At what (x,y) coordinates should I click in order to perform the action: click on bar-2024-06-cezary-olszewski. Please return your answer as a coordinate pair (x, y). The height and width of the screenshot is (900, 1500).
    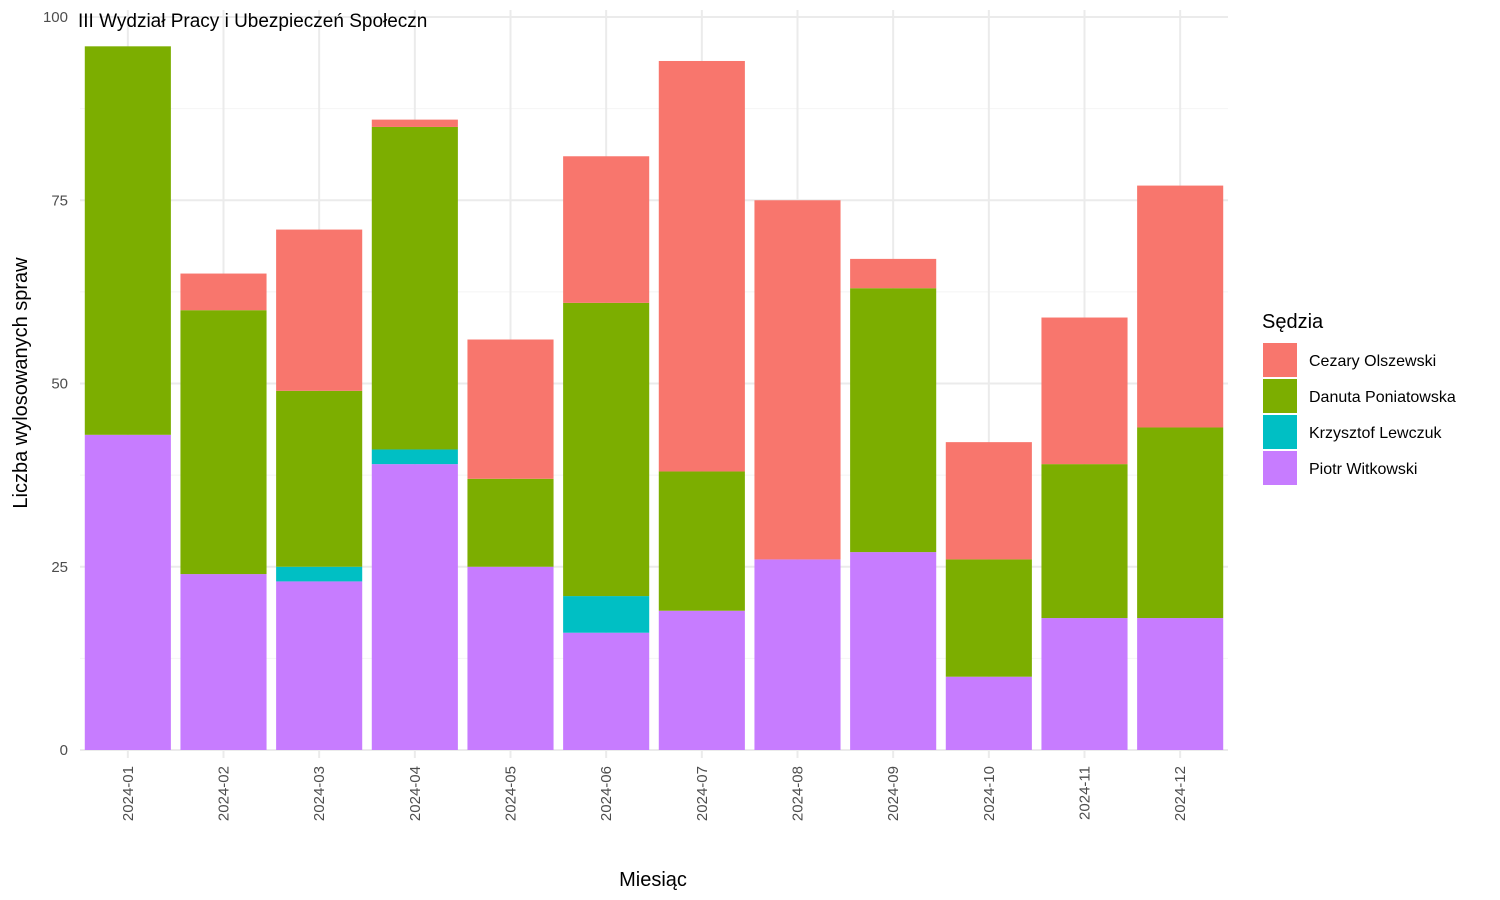
    Looking at the image, I should click on (606, 229).